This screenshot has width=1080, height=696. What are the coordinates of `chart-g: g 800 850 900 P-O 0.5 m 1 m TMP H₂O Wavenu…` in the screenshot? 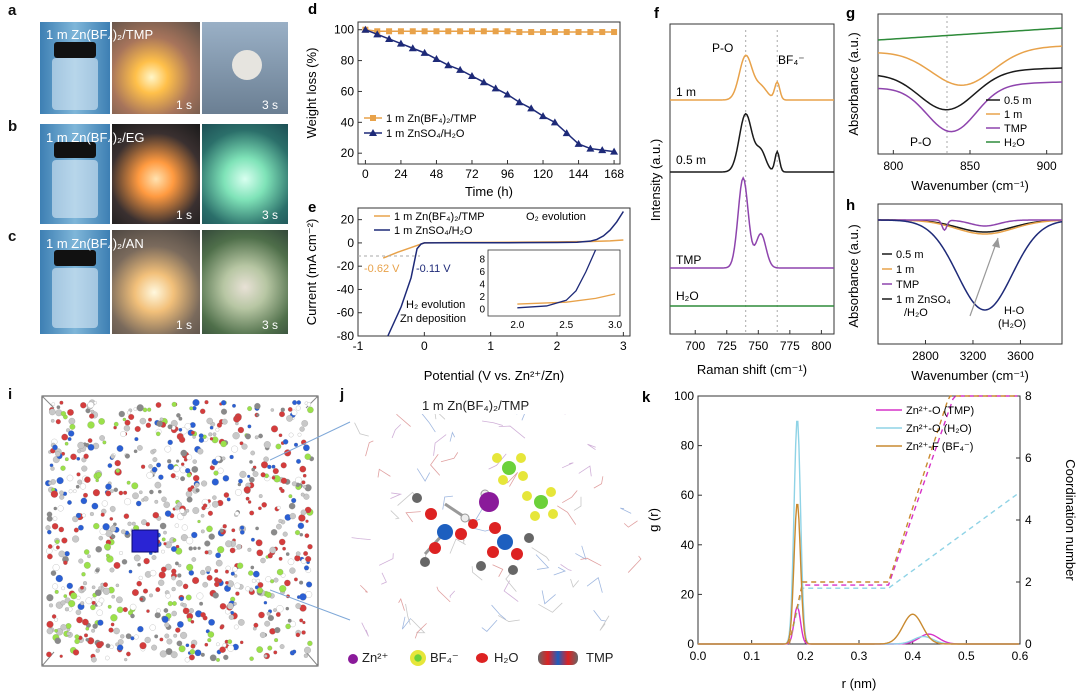 It's located at (954, 99).